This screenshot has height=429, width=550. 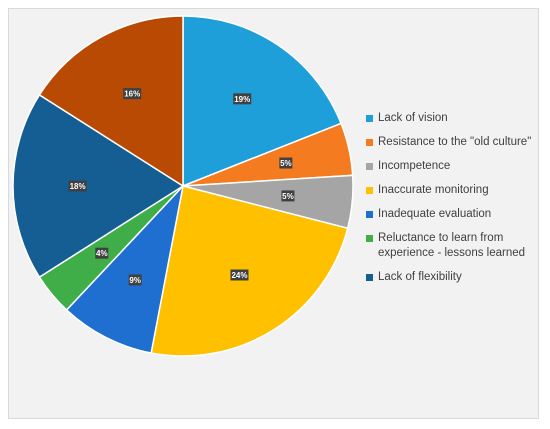 I want to click on data-label: 4%, so click(x=102, y=253).